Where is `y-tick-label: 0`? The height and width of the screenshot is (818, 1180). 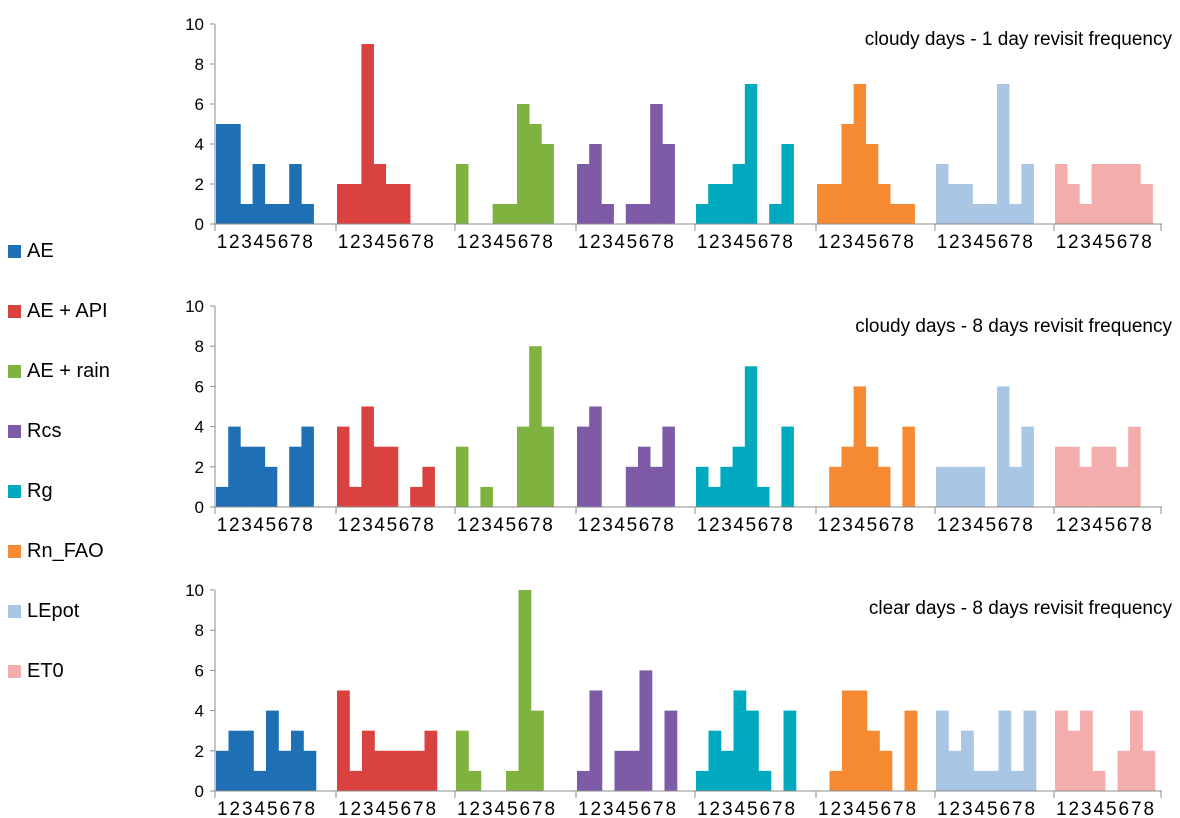 y-tick-label: 0 is located at coordinates (199, 224).